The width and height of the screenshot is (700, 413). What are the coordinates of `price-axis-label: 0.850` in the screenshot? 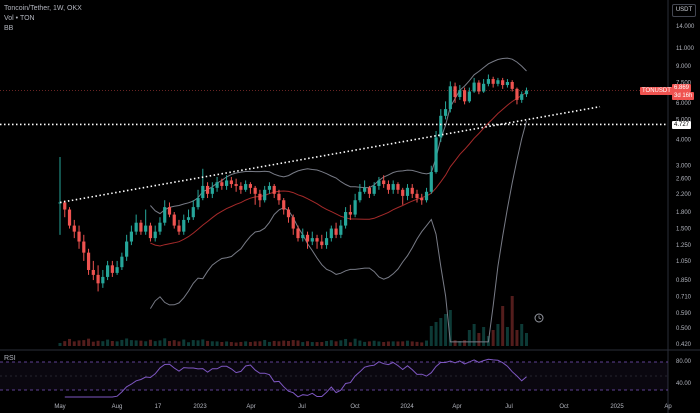 It's located at (684, 281).